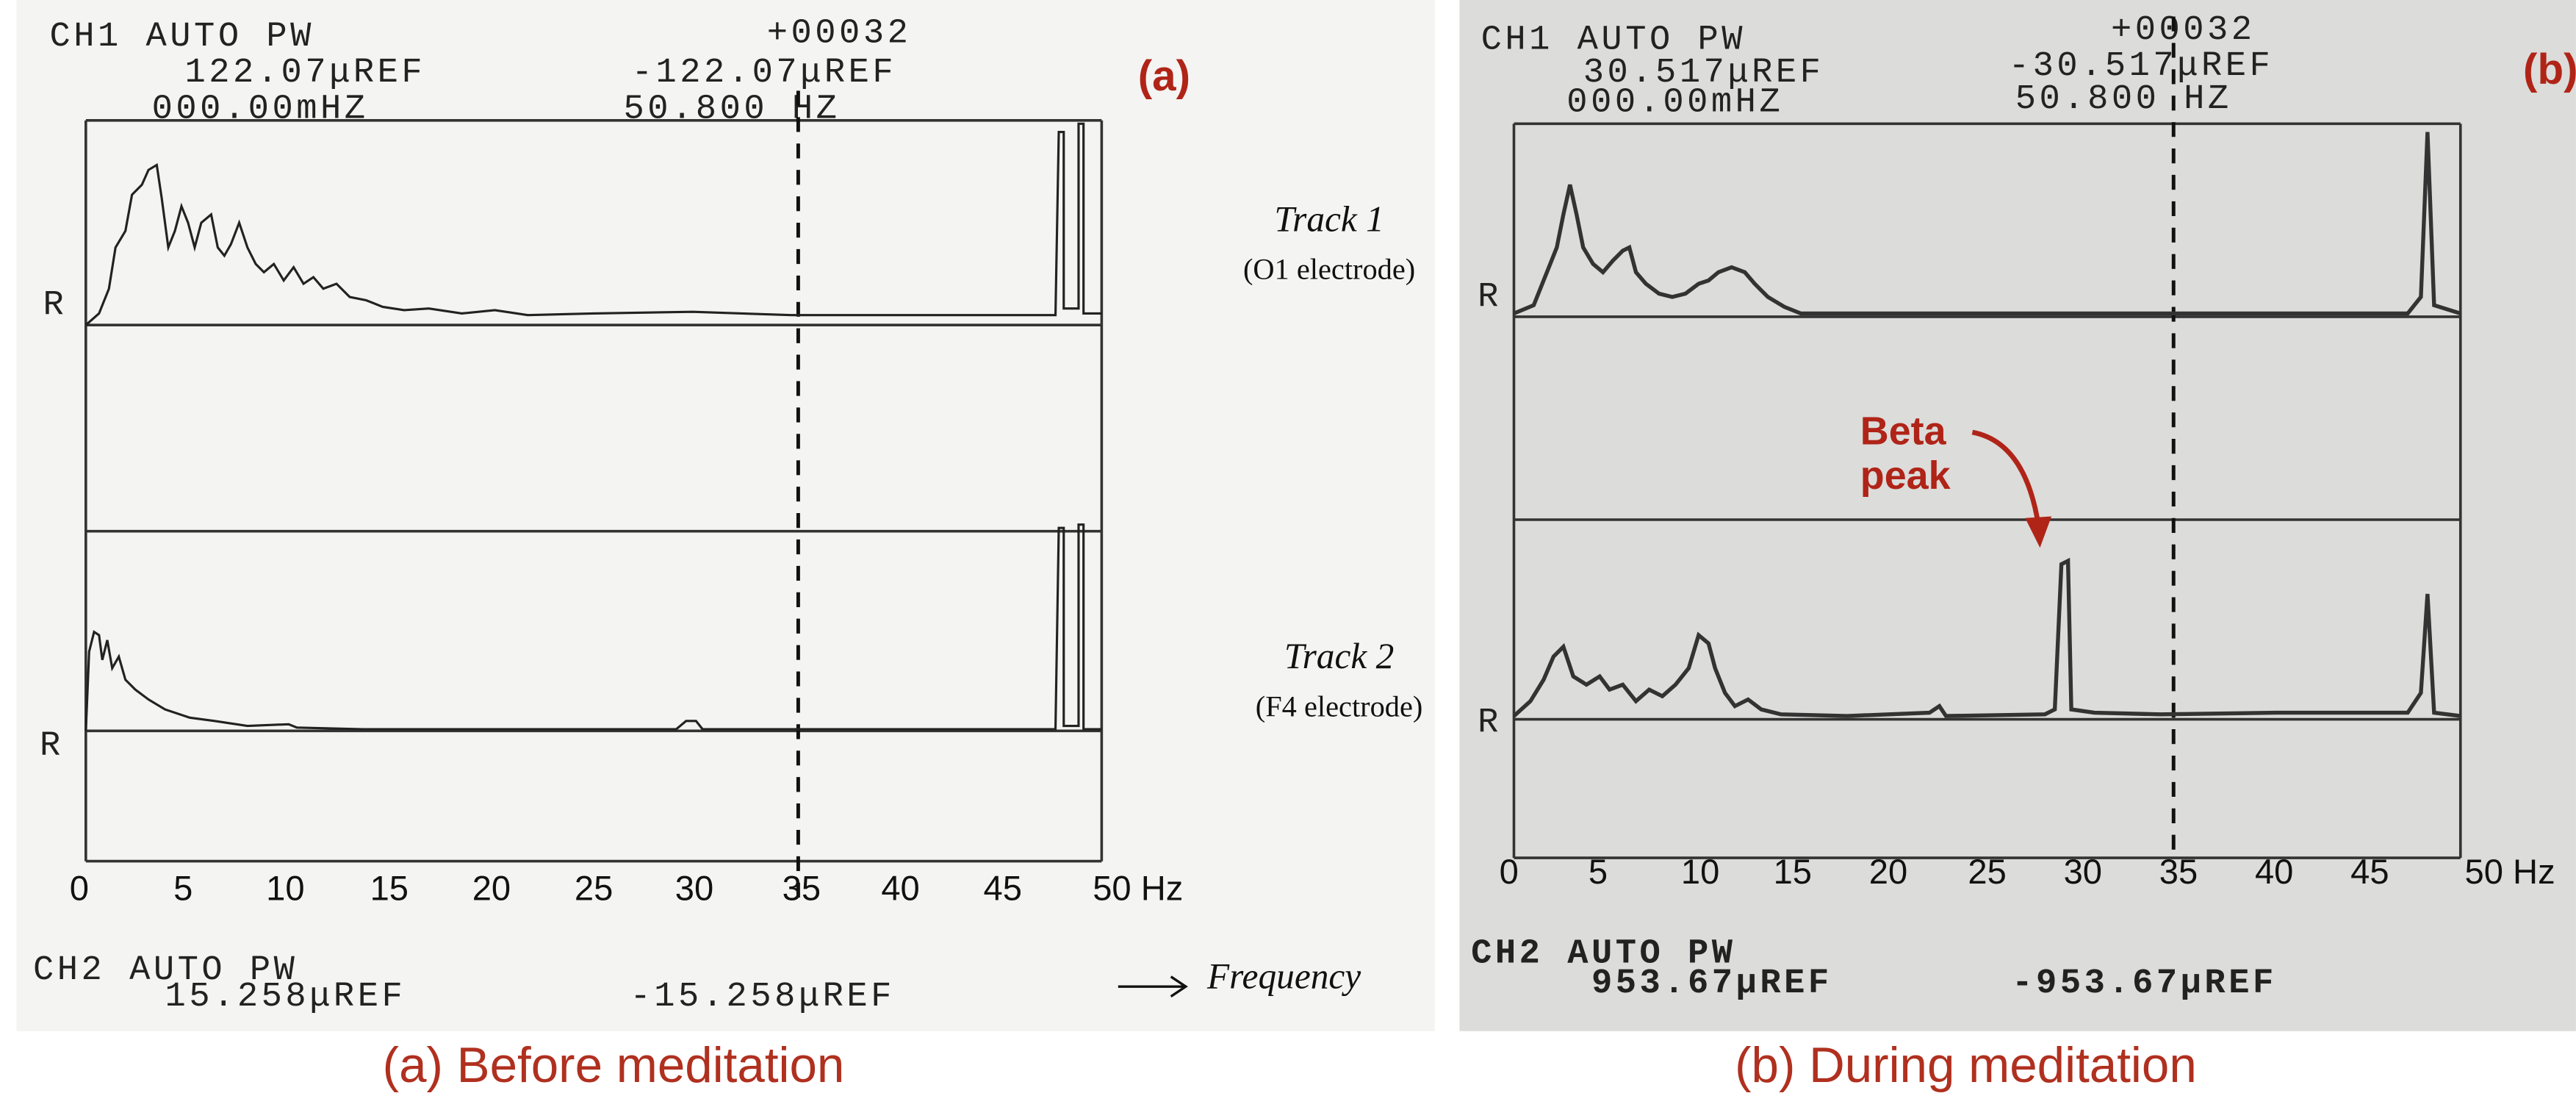 Image resolution: width=2576 pixels, height=1107 pixels. What do you see at coordinates (1179, 987) in the screenshot?
I see `arrow-head` at bounding box center [1179, 987].